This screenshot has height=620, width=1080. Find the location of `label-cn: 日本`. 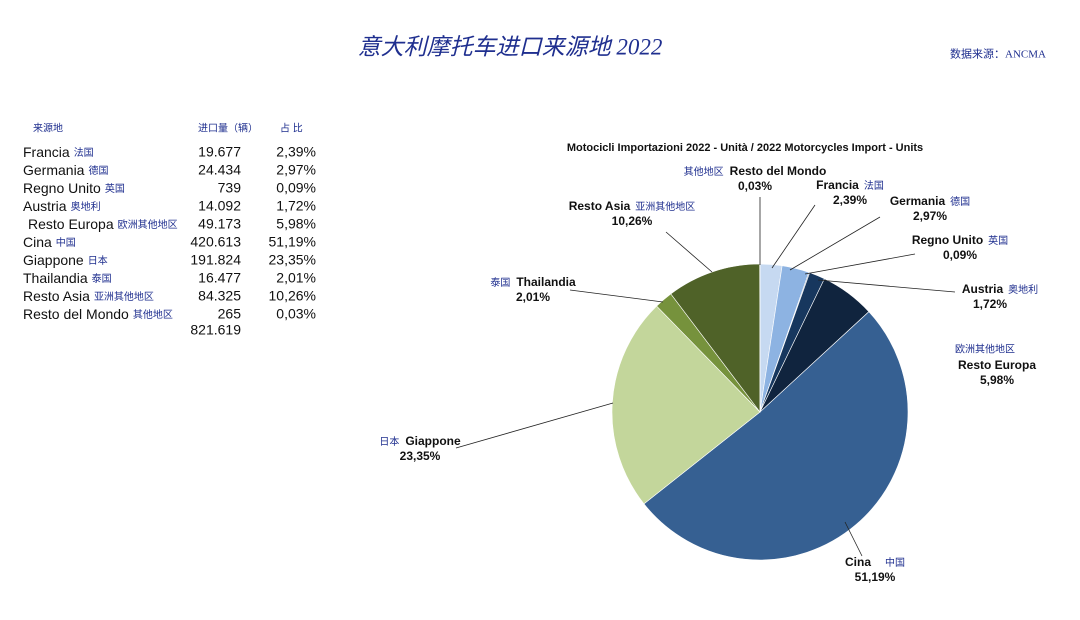

label-cn: 日本 is located at coordinates (389, 441).